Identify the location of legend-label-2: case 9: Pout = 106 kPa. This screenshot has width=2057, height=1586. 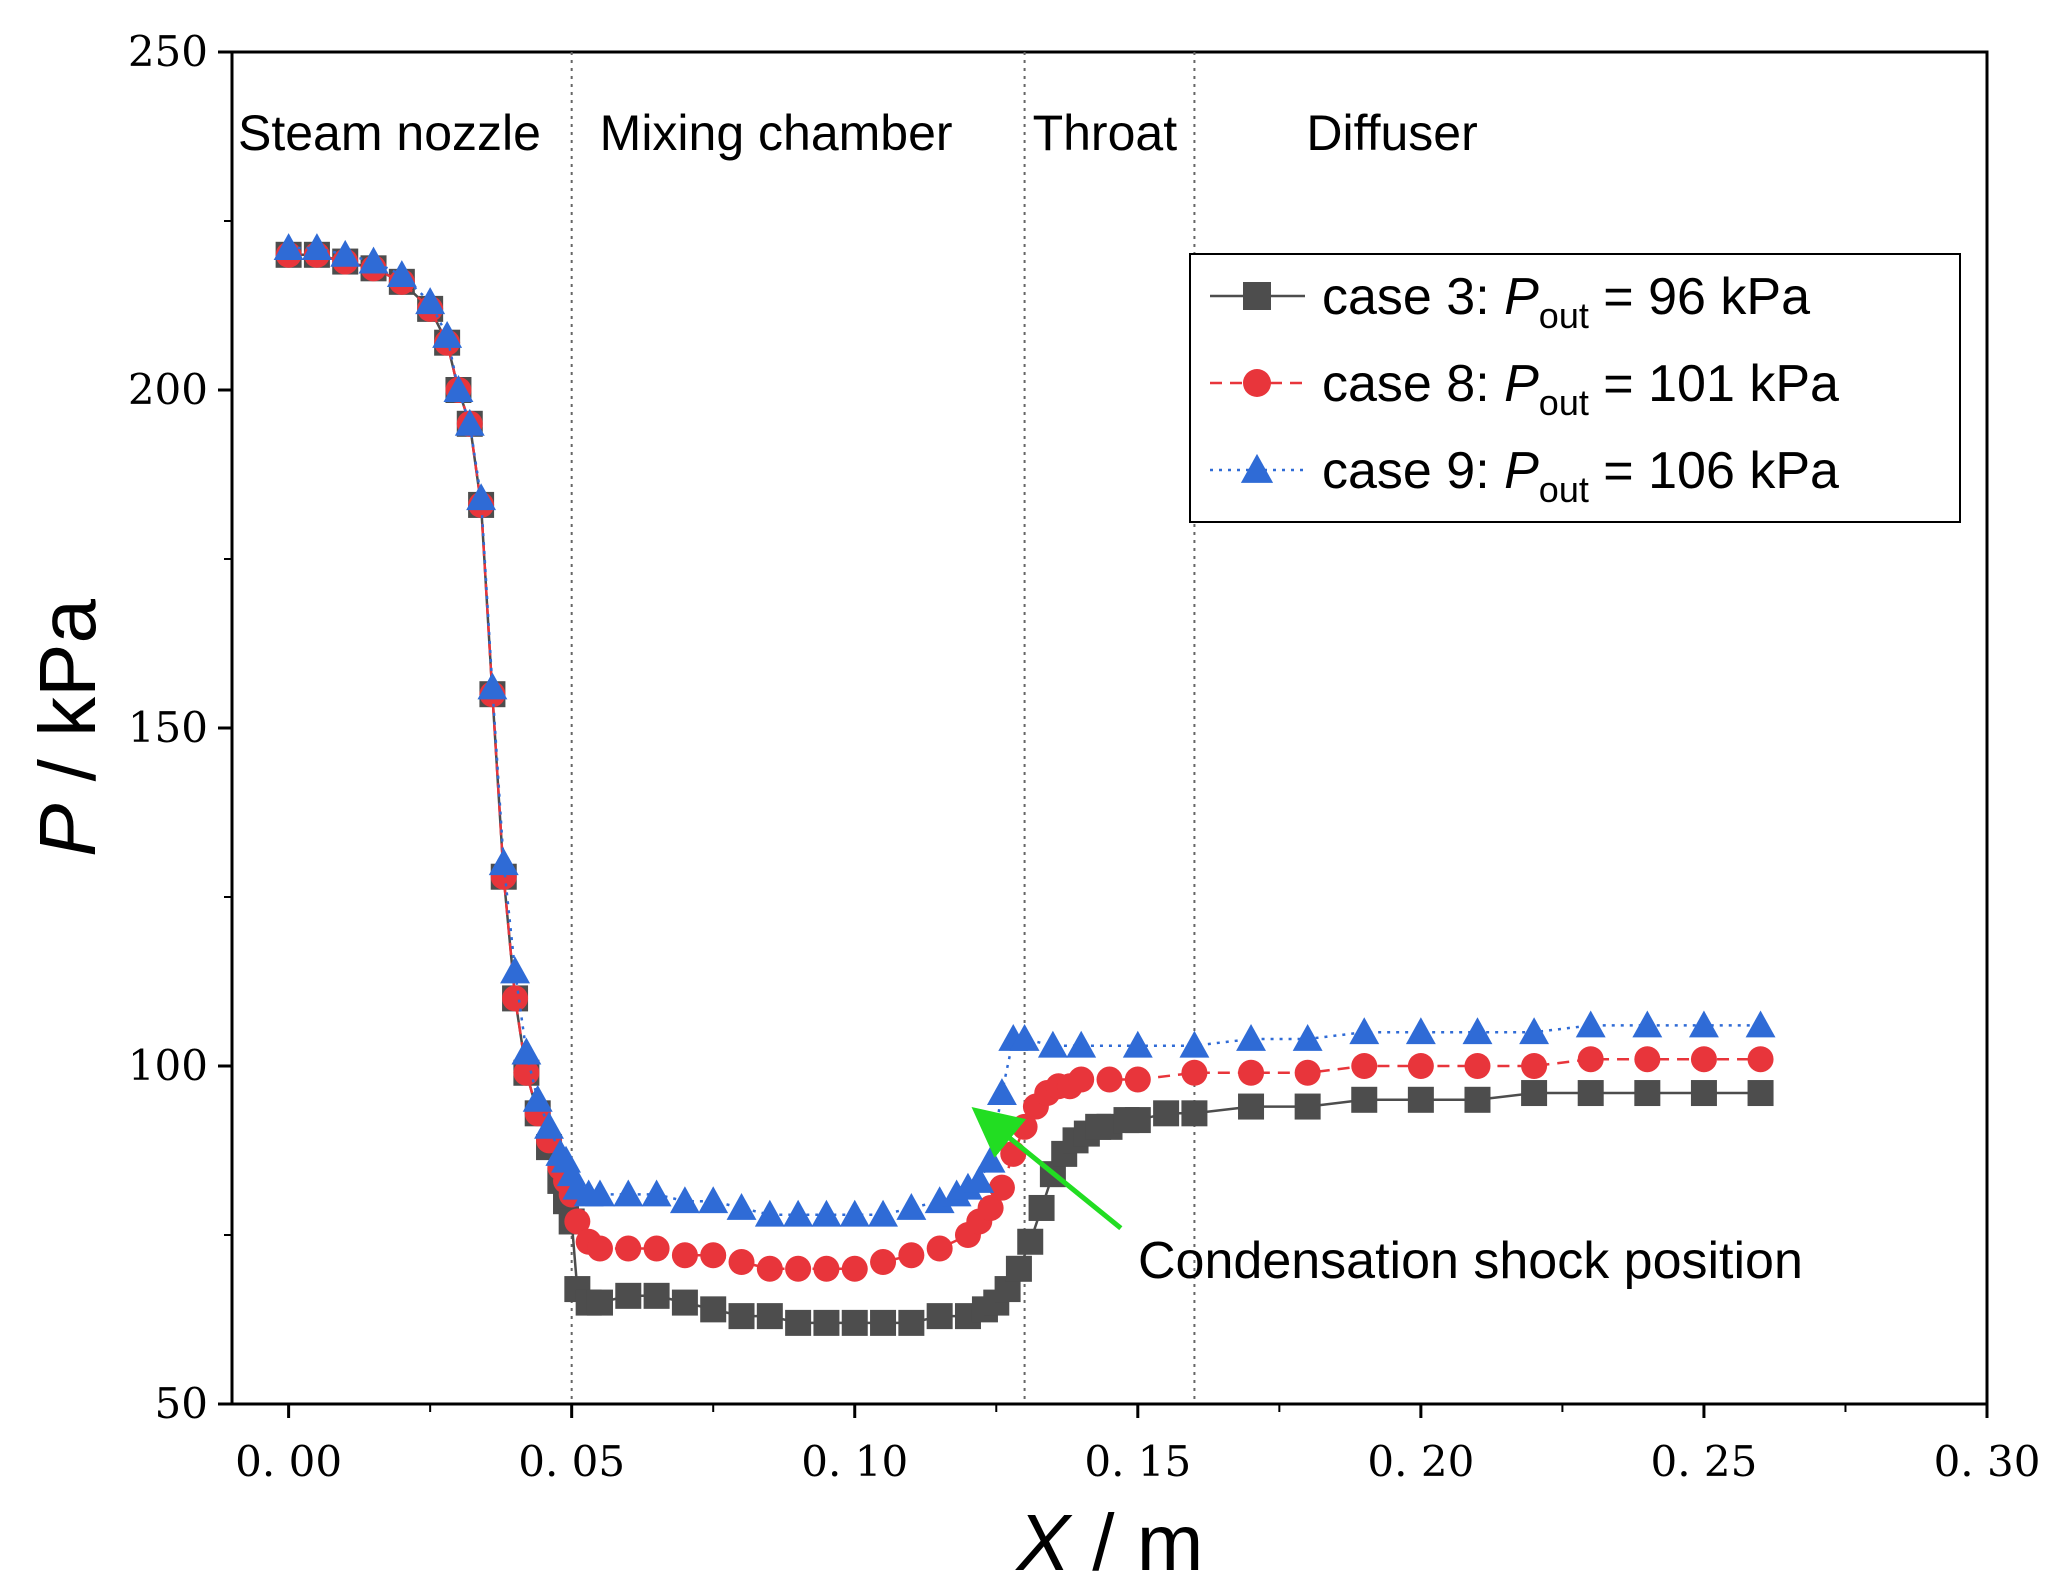
(1580, 476).